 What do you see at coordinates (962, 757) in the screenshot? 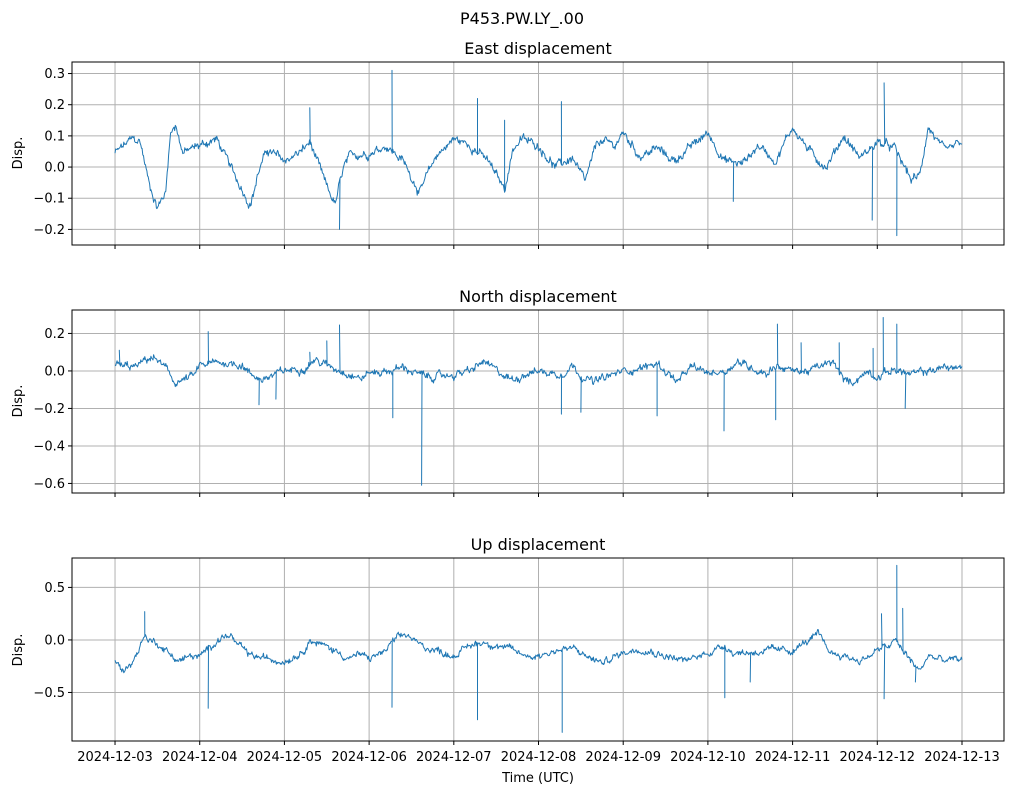
I see `x-tick-label: 2024-12-13` at bounding box center [962, 757].